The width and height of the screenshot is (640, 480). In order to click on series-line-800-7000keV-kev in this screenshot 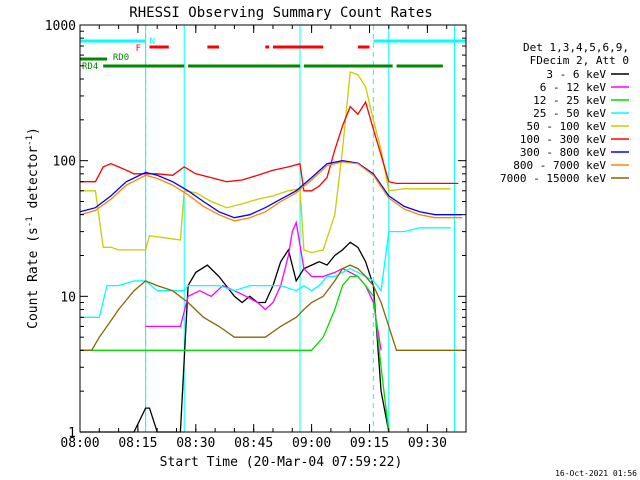, I will do `click(271, 191)`.